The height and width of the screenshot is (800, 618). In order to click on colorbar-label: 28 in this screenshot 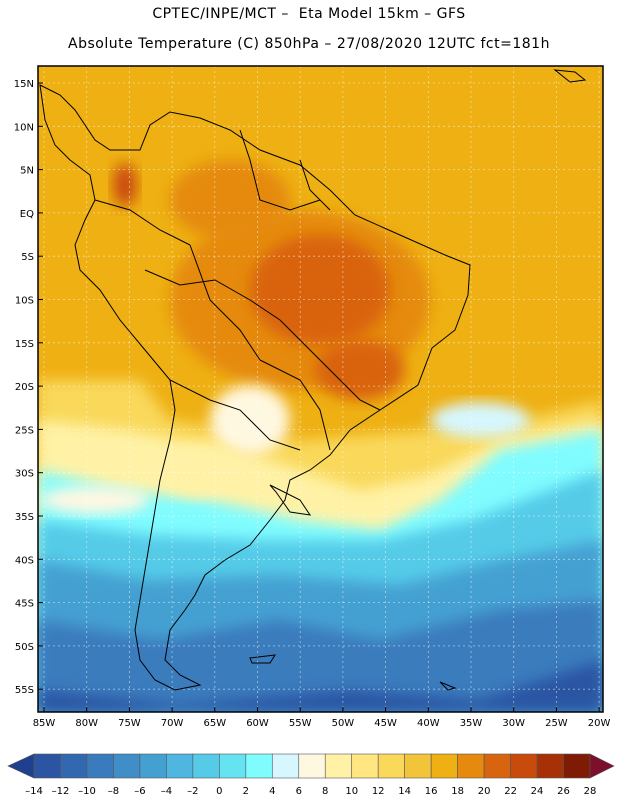, I will do `click(590, 791)`.